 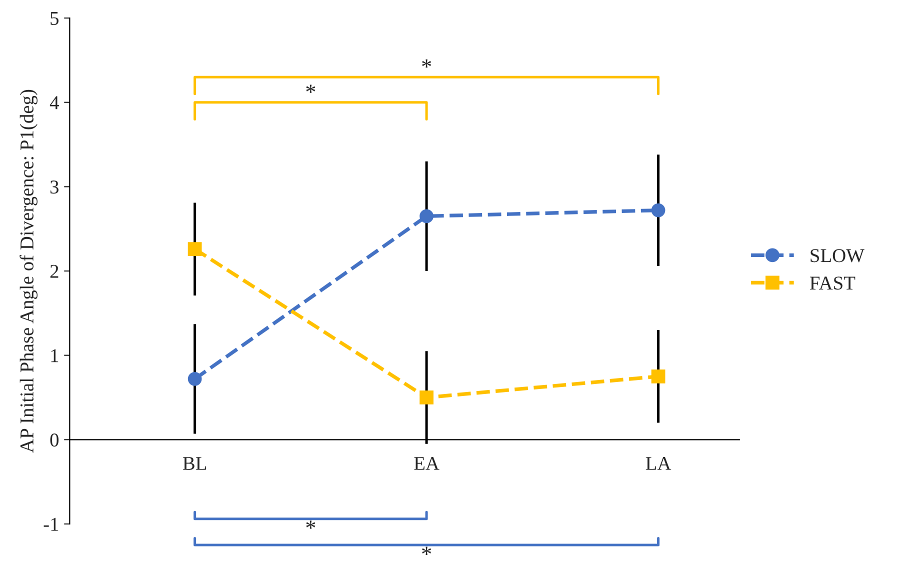 I want to click on x-tick-label: LA, so click(x=659, y=463).